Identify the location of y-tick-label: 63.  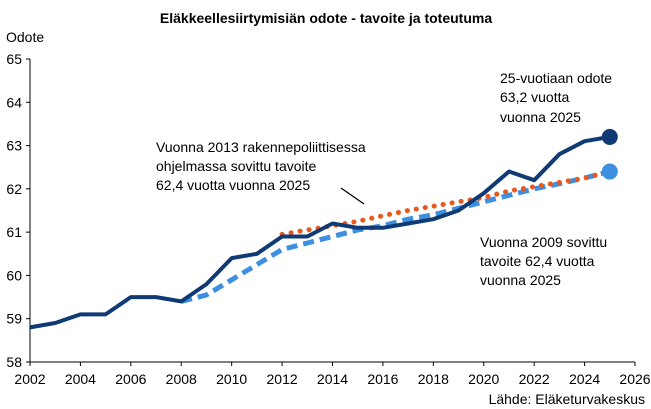
(14, 146).